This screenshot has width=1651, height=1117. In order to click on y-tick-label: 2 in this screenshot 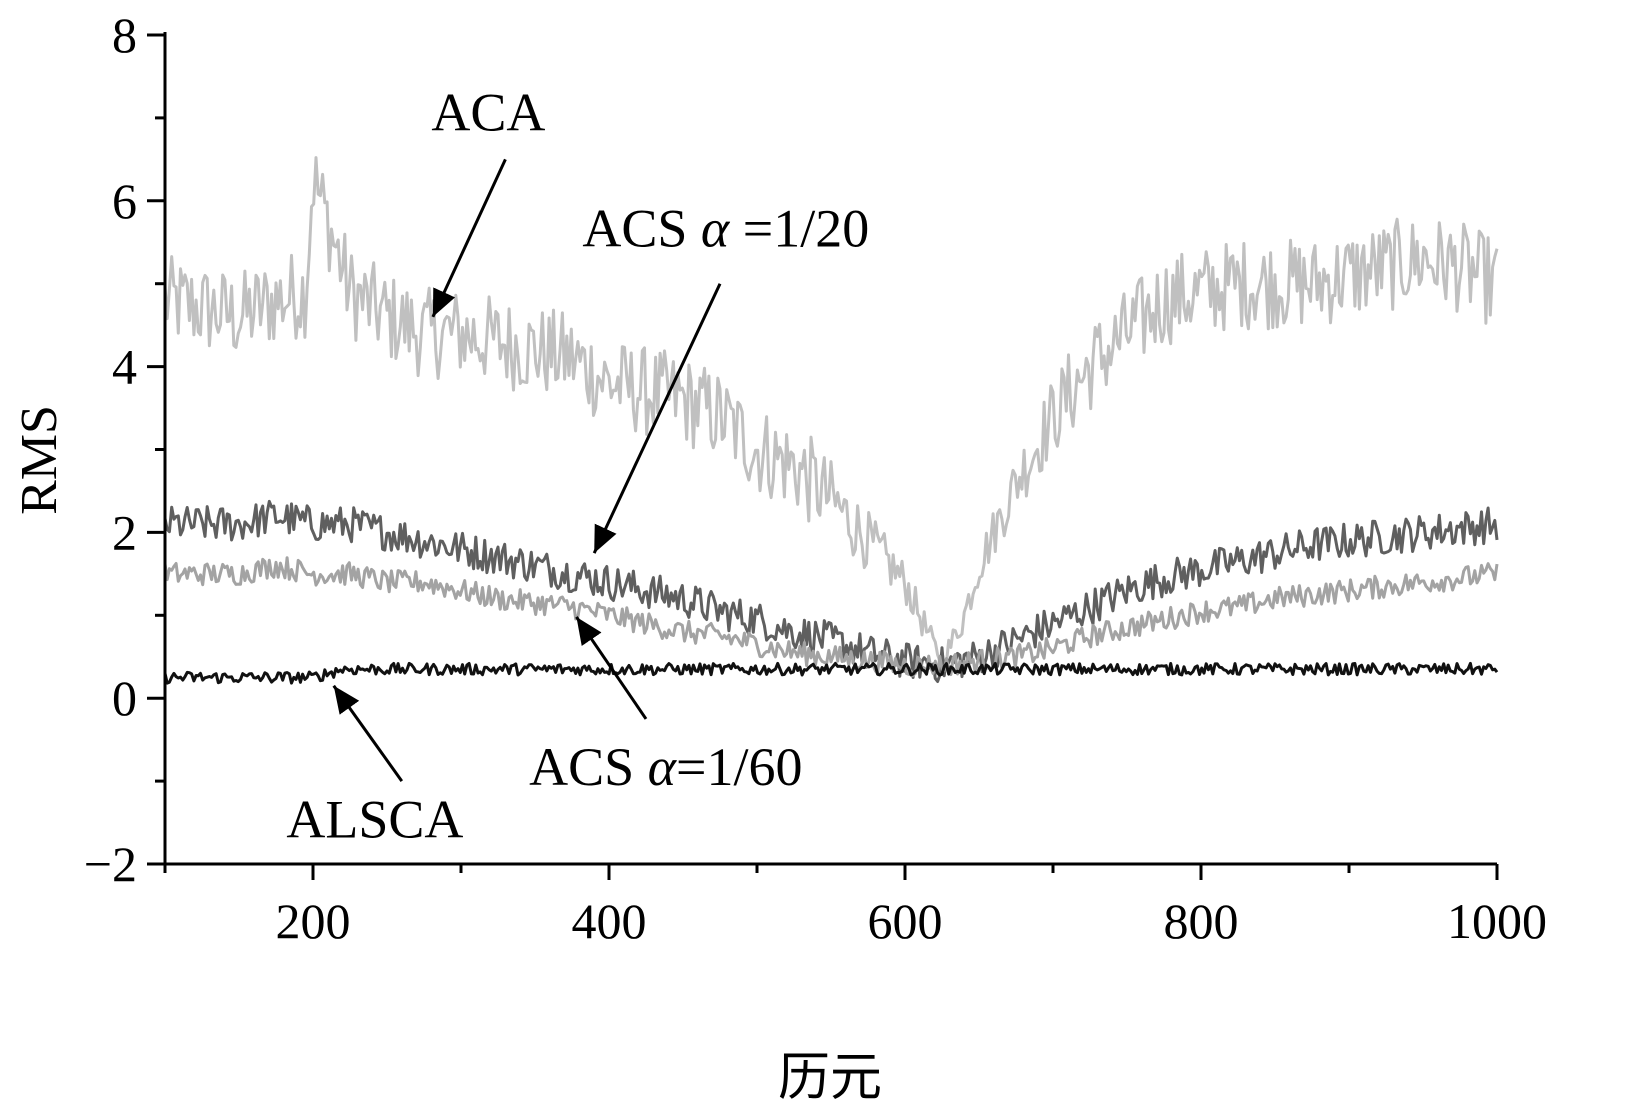, I will do `click(124, 532)`.